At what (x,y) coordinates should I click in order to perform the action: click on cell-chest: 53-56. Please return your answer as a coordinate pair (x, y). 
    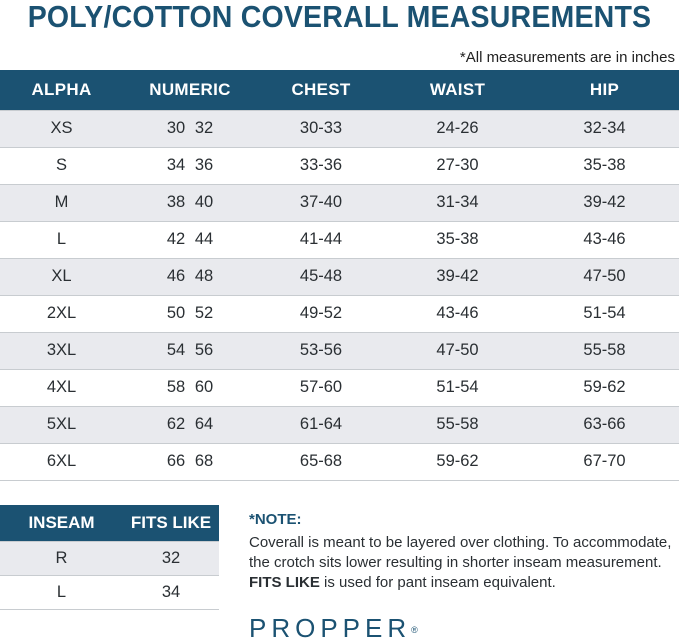
    Looking at the image, I should click on (321, 350).